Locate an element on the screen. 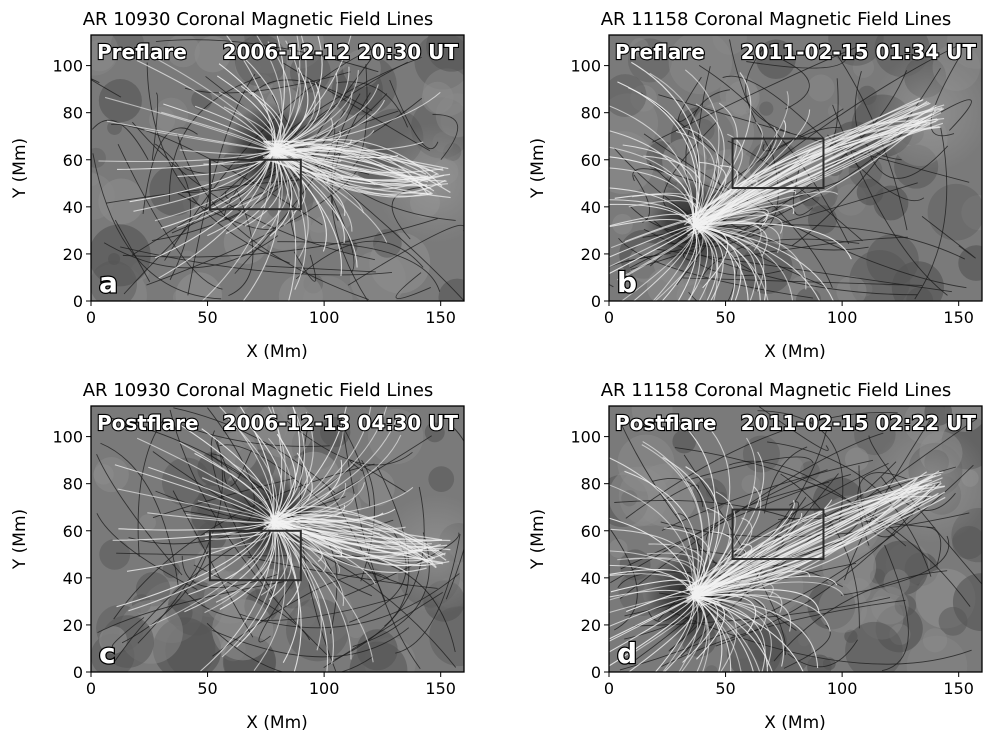 The image size is (987, 736). timestamp-label: 2006-12-12 20:30 UT is located at coordinates (341, 52).